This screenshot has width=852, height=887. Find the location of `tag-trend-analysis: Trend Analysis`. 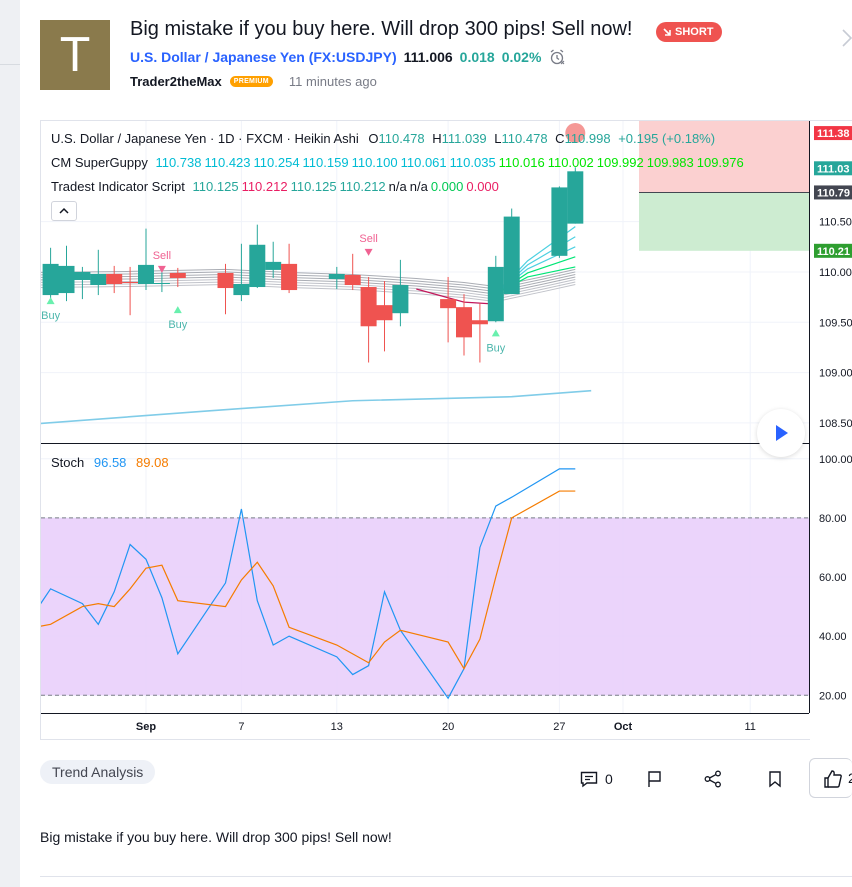

tag-trend-analysis: Trend Analysis is located at coordinates (98, 772).